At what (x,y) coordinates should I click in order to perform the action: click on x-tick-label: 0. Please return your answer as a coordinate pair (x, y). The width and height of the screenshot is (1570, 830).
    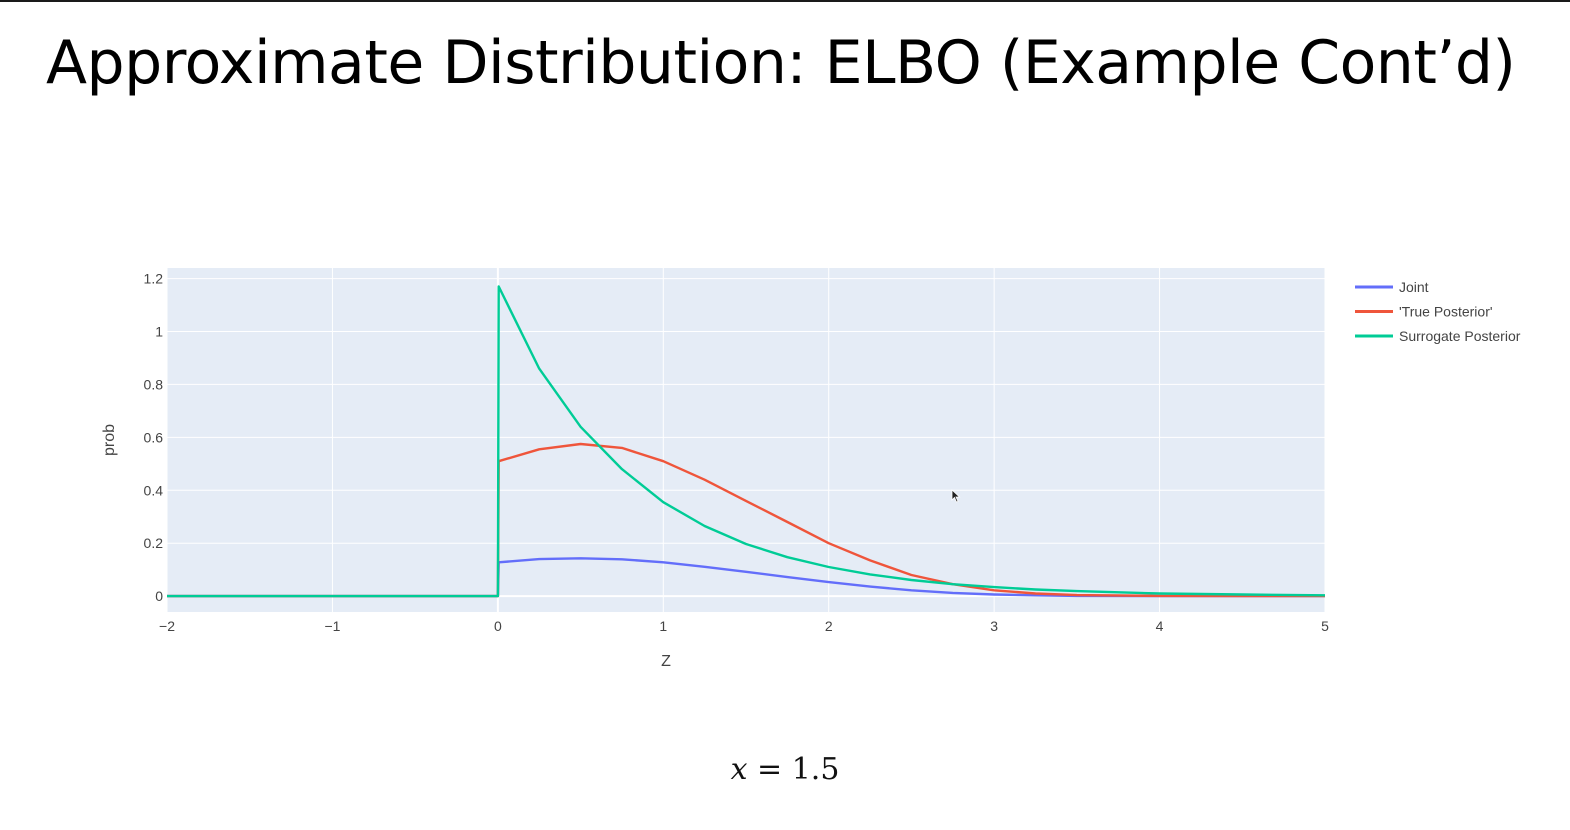
    Looking at the image, I should click on (498, 626).